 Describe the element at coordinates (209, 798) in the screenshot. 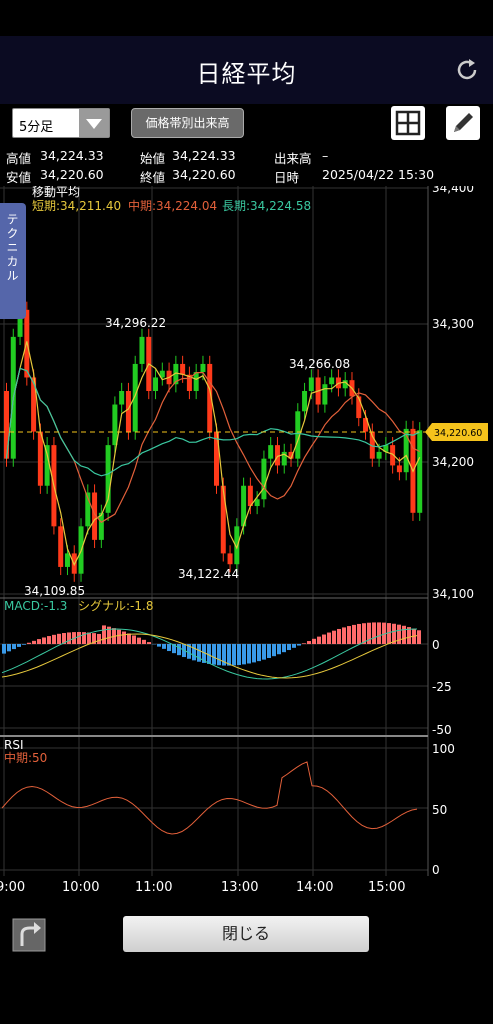

I see `rsi-path` at that location.